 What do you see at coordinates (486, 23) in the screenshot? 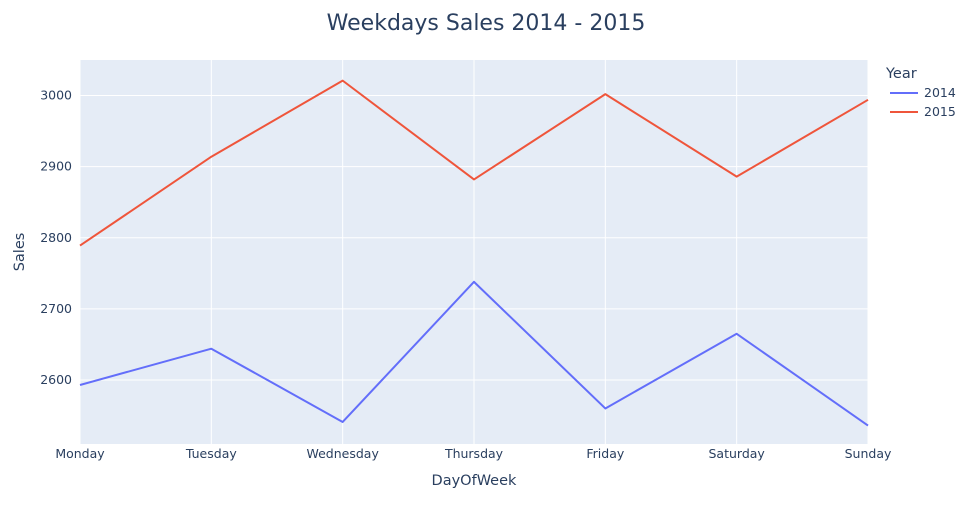
I see `chart-title: Weekdays Sales 2014 - 2015` at bounding box center [486, 23].